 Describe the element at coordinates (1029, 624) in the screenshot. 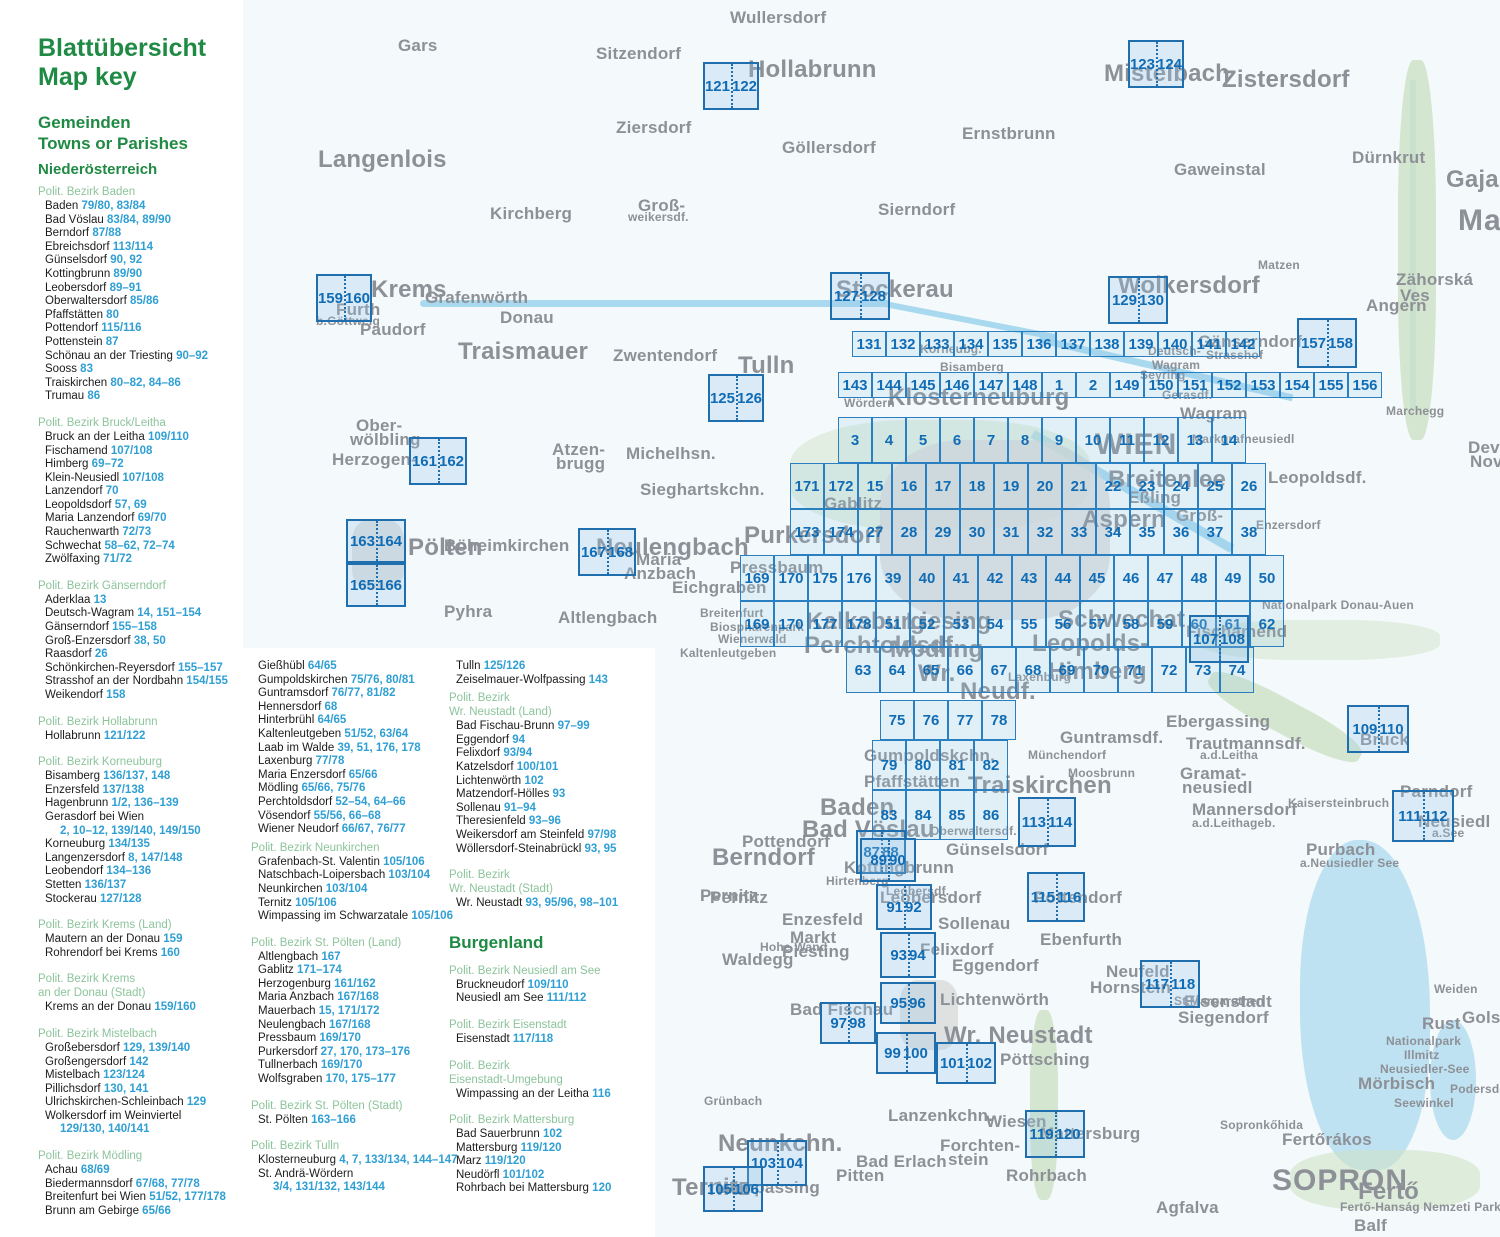

I see `sheet-grid-cell-55: 55` at that location.